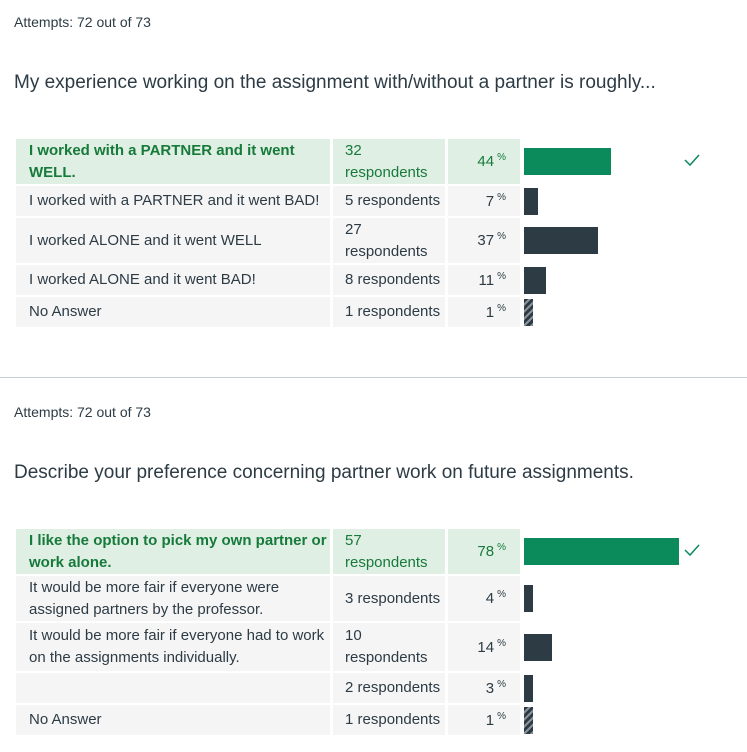 The width and height of the screenshot is (747, 752). Describe the element at coordinates (389, 240) in the screenshot. I see `respondents-count: 27 respondents` at that location.